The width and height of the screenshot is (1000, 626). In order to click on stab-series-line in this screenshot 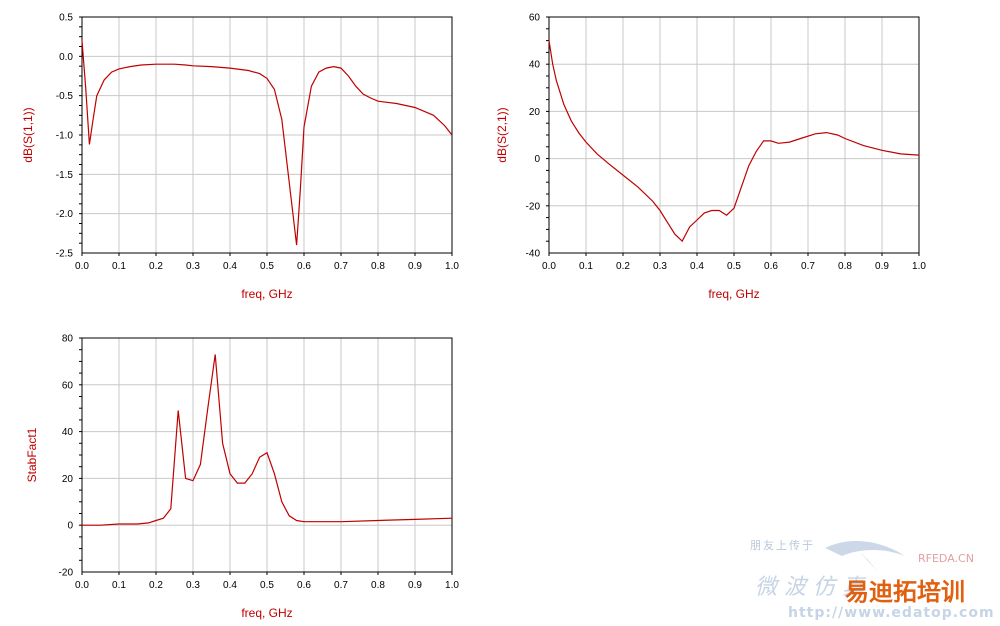, I will do `click(267, 440)`.